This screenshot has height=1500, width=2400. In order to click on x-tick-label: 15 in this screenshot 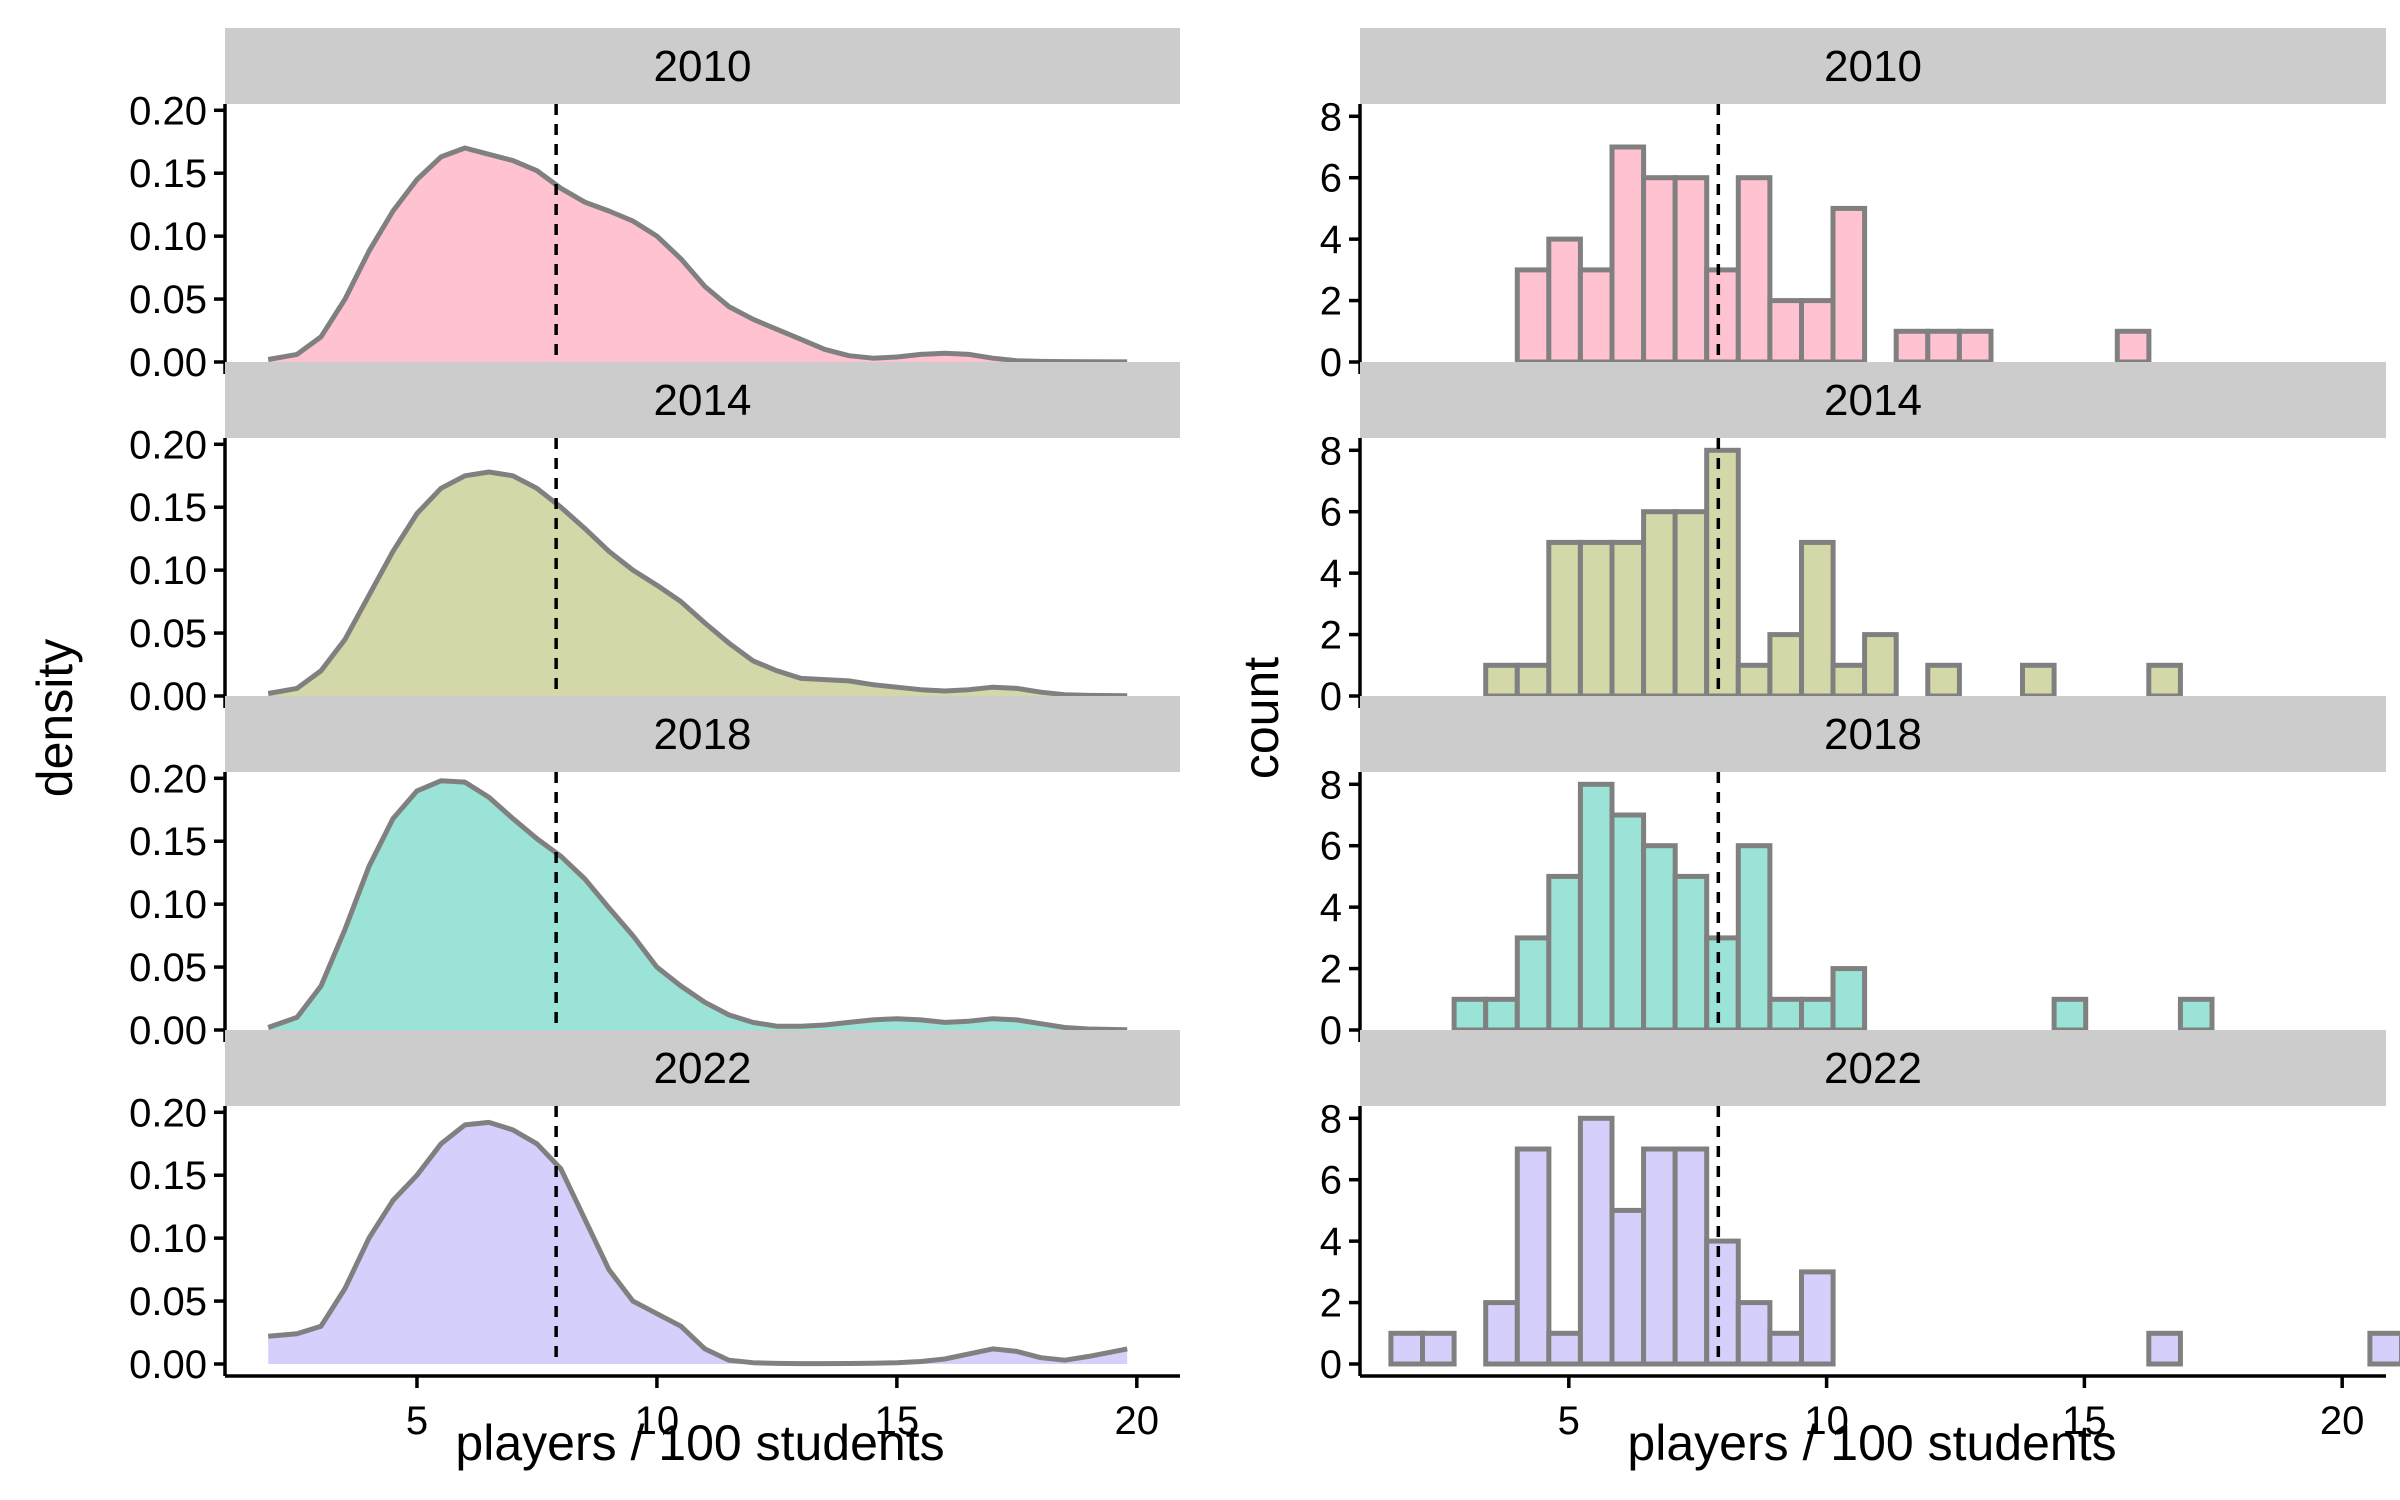, I will do `click(897, 1421)`.